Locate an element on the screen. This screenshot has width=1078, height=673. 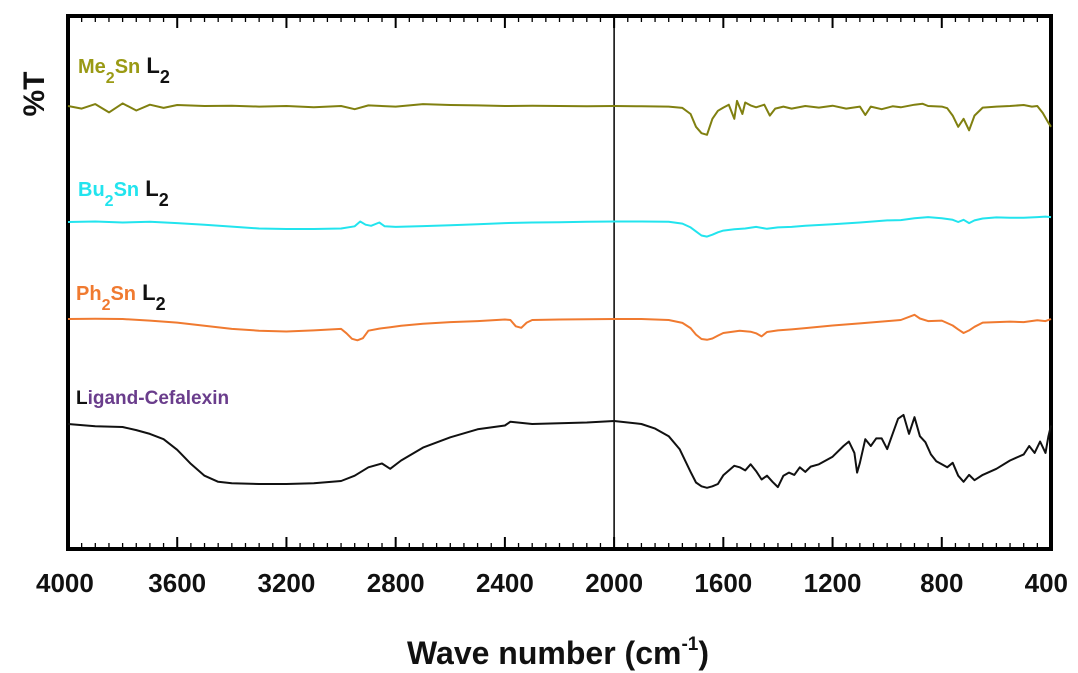
x-tick-label: 2800 is located at coordinates (396, 583).